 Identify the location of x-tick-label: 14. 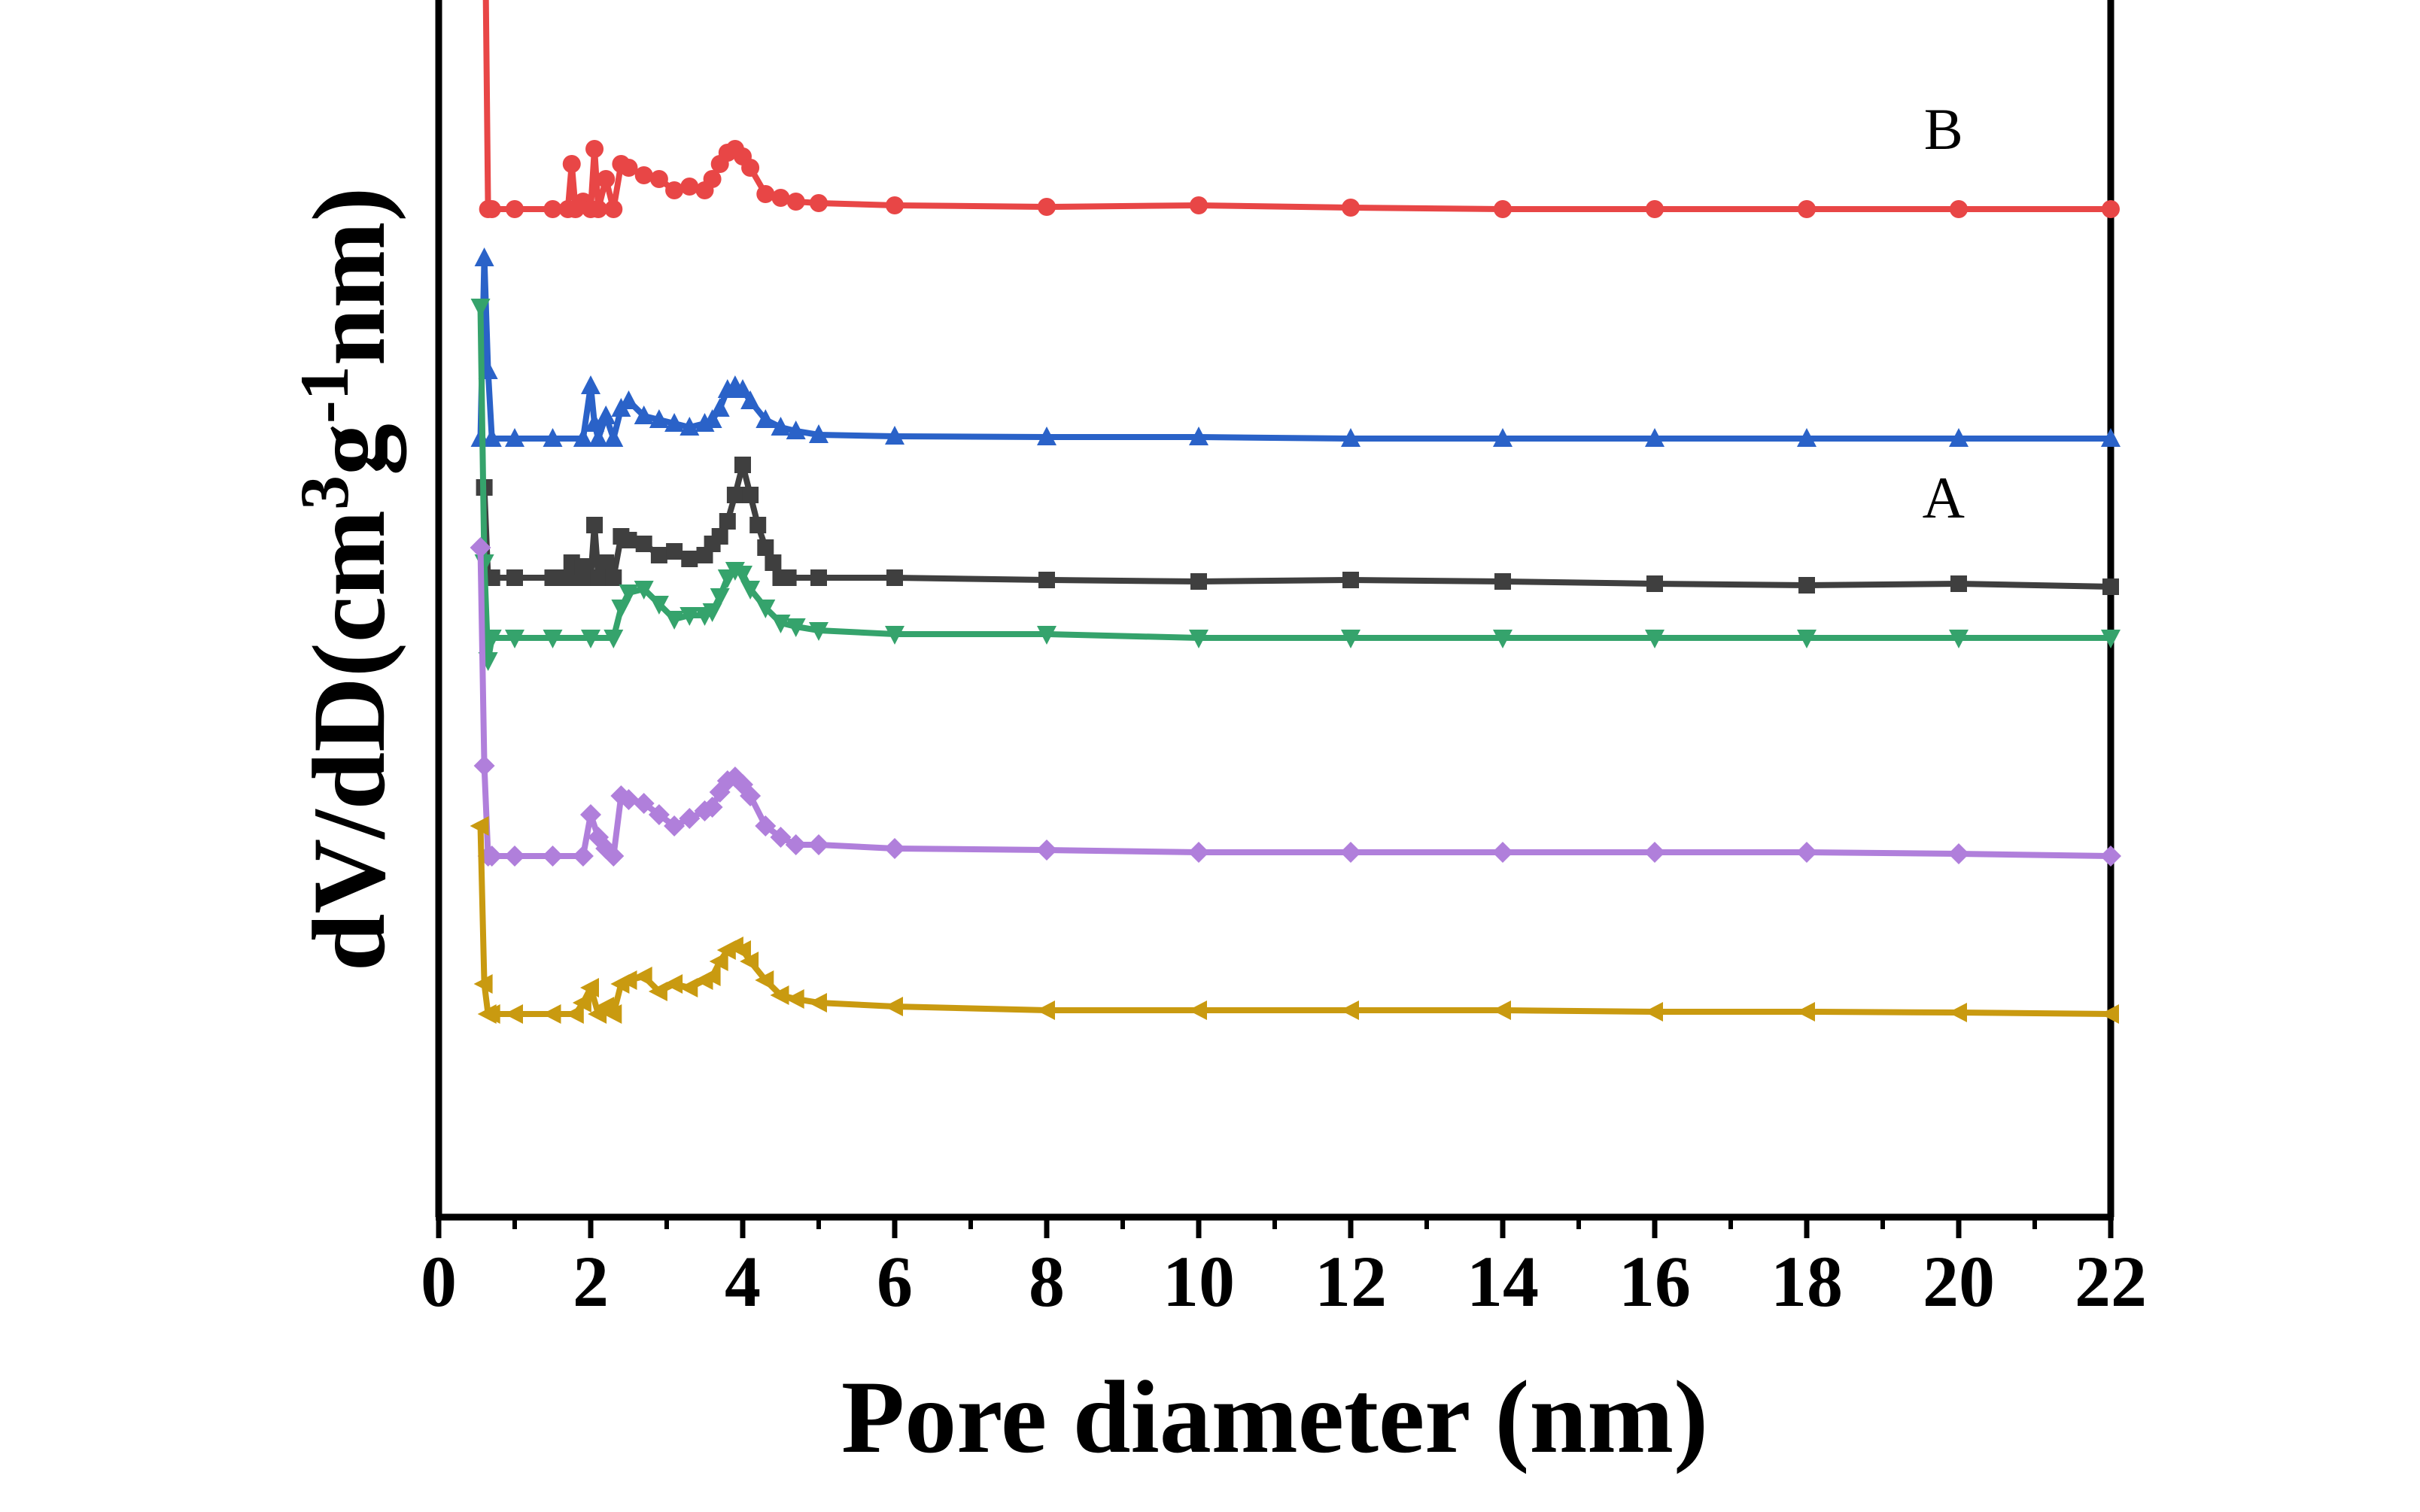
(1503, 1281).